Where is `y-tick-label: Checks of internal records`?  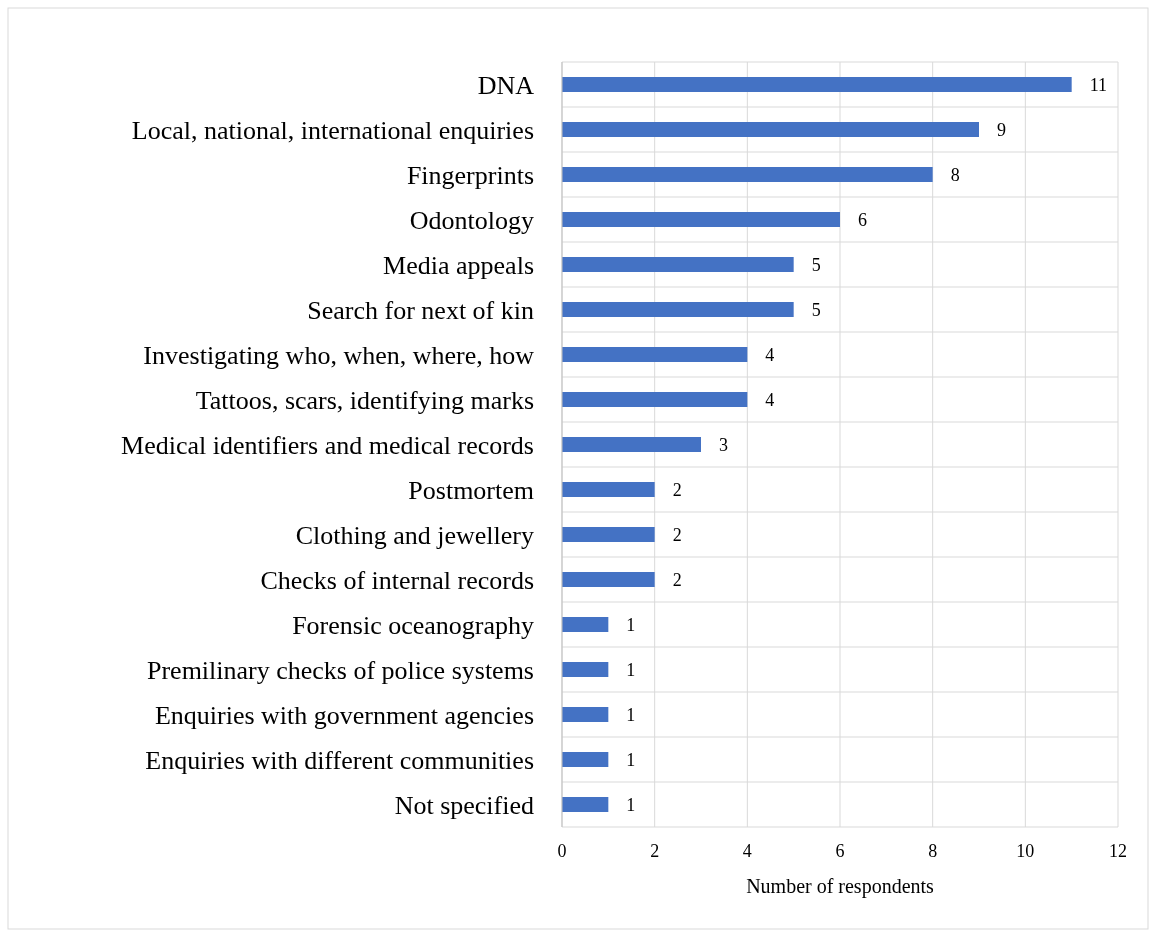
y-tick-label: Checks of internal records is located at coordinates (397, 580).